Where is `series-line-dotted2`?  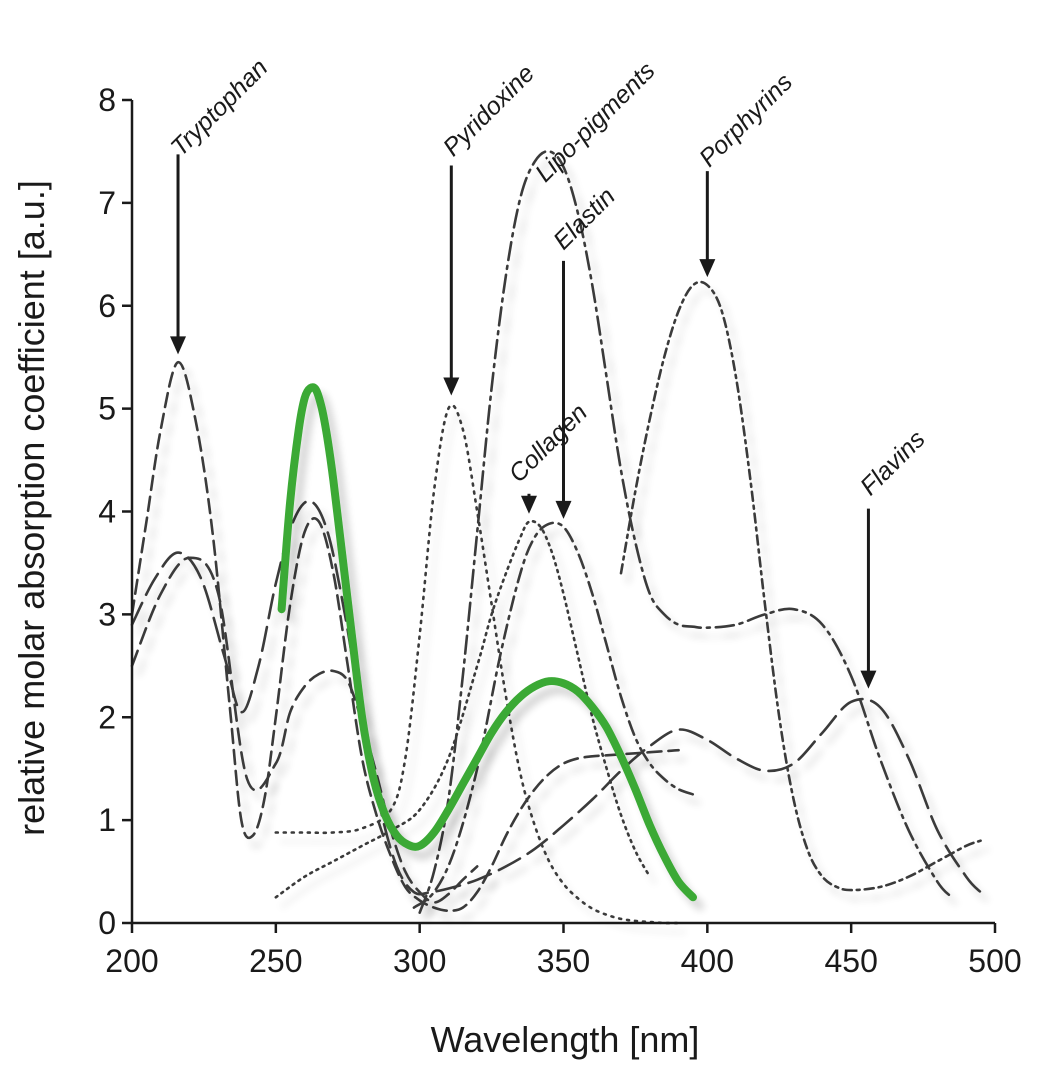 series-line-dotted2 is located at coordinates (463, 709).